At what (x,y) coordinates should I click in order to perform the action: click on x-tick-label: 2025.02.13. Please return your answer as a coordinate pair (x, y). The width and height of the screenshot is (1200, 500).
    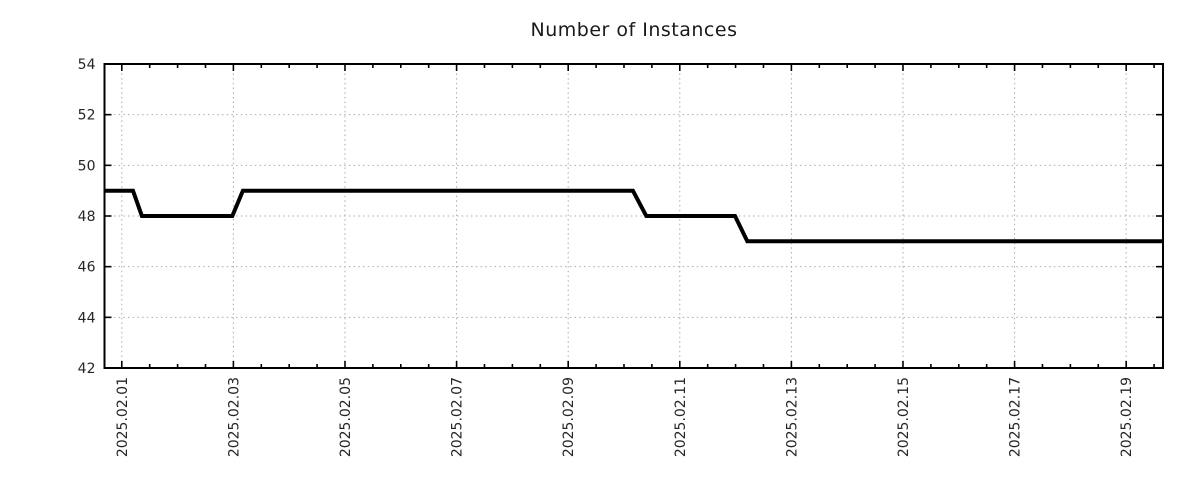
    Looking at the image, I should click on (792, 417).